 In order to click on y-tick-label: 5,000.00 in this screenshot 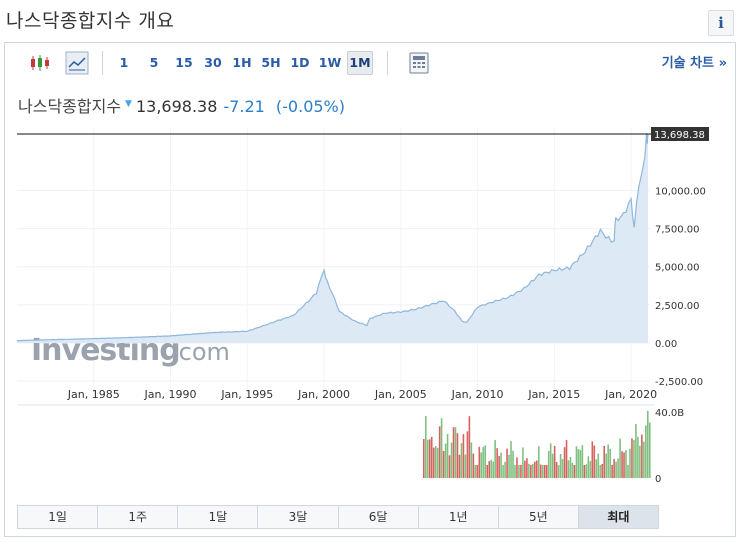, I will do `click(677, 268)`.